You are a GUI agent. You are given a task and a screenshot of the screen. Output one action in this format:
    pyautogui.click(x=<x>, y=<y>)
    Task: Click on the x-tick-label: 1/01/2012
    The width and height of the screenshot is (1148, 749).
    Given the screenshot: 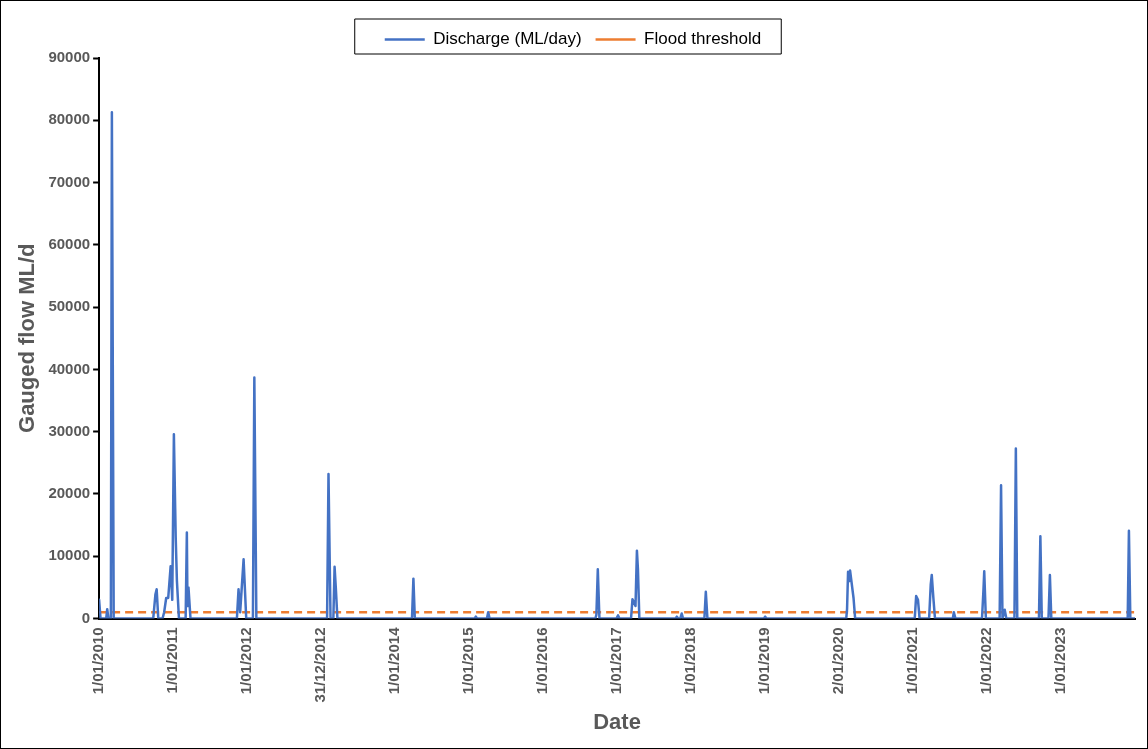 What is the action you would take?
    pyautogui.click(x=246, y=661)
    